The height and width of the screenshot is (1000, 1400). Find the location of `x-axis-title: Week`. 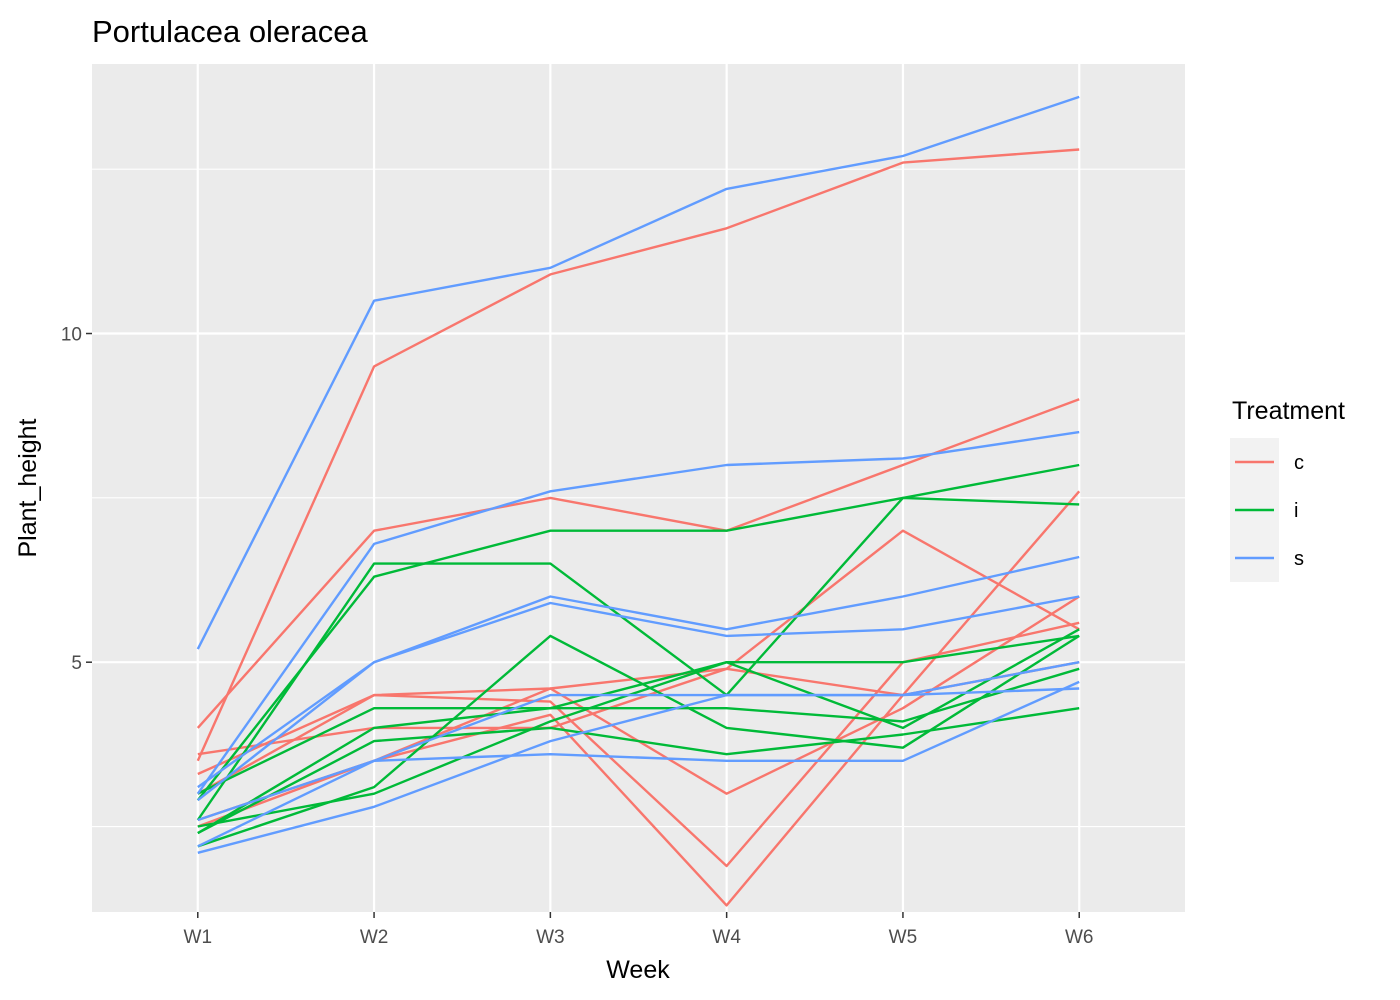

x-axis-title: Week is located at coordinates (638, 970).